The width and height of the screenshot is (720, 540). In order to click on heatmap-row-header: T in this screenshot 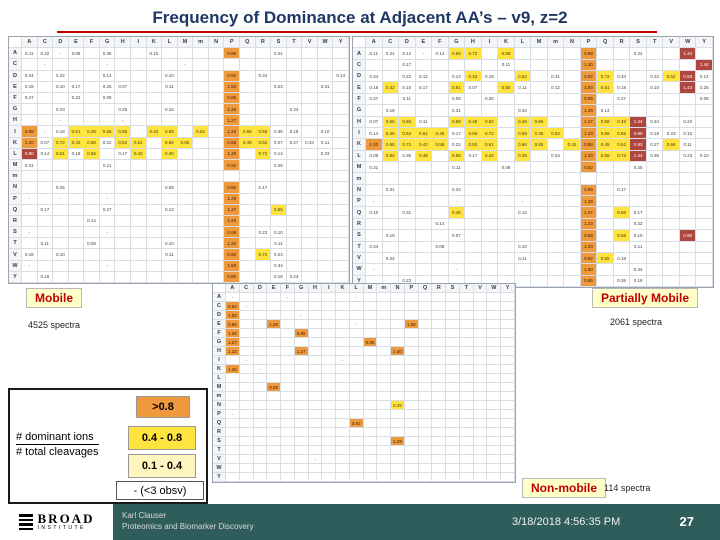, I will do `click(15, 244)`.